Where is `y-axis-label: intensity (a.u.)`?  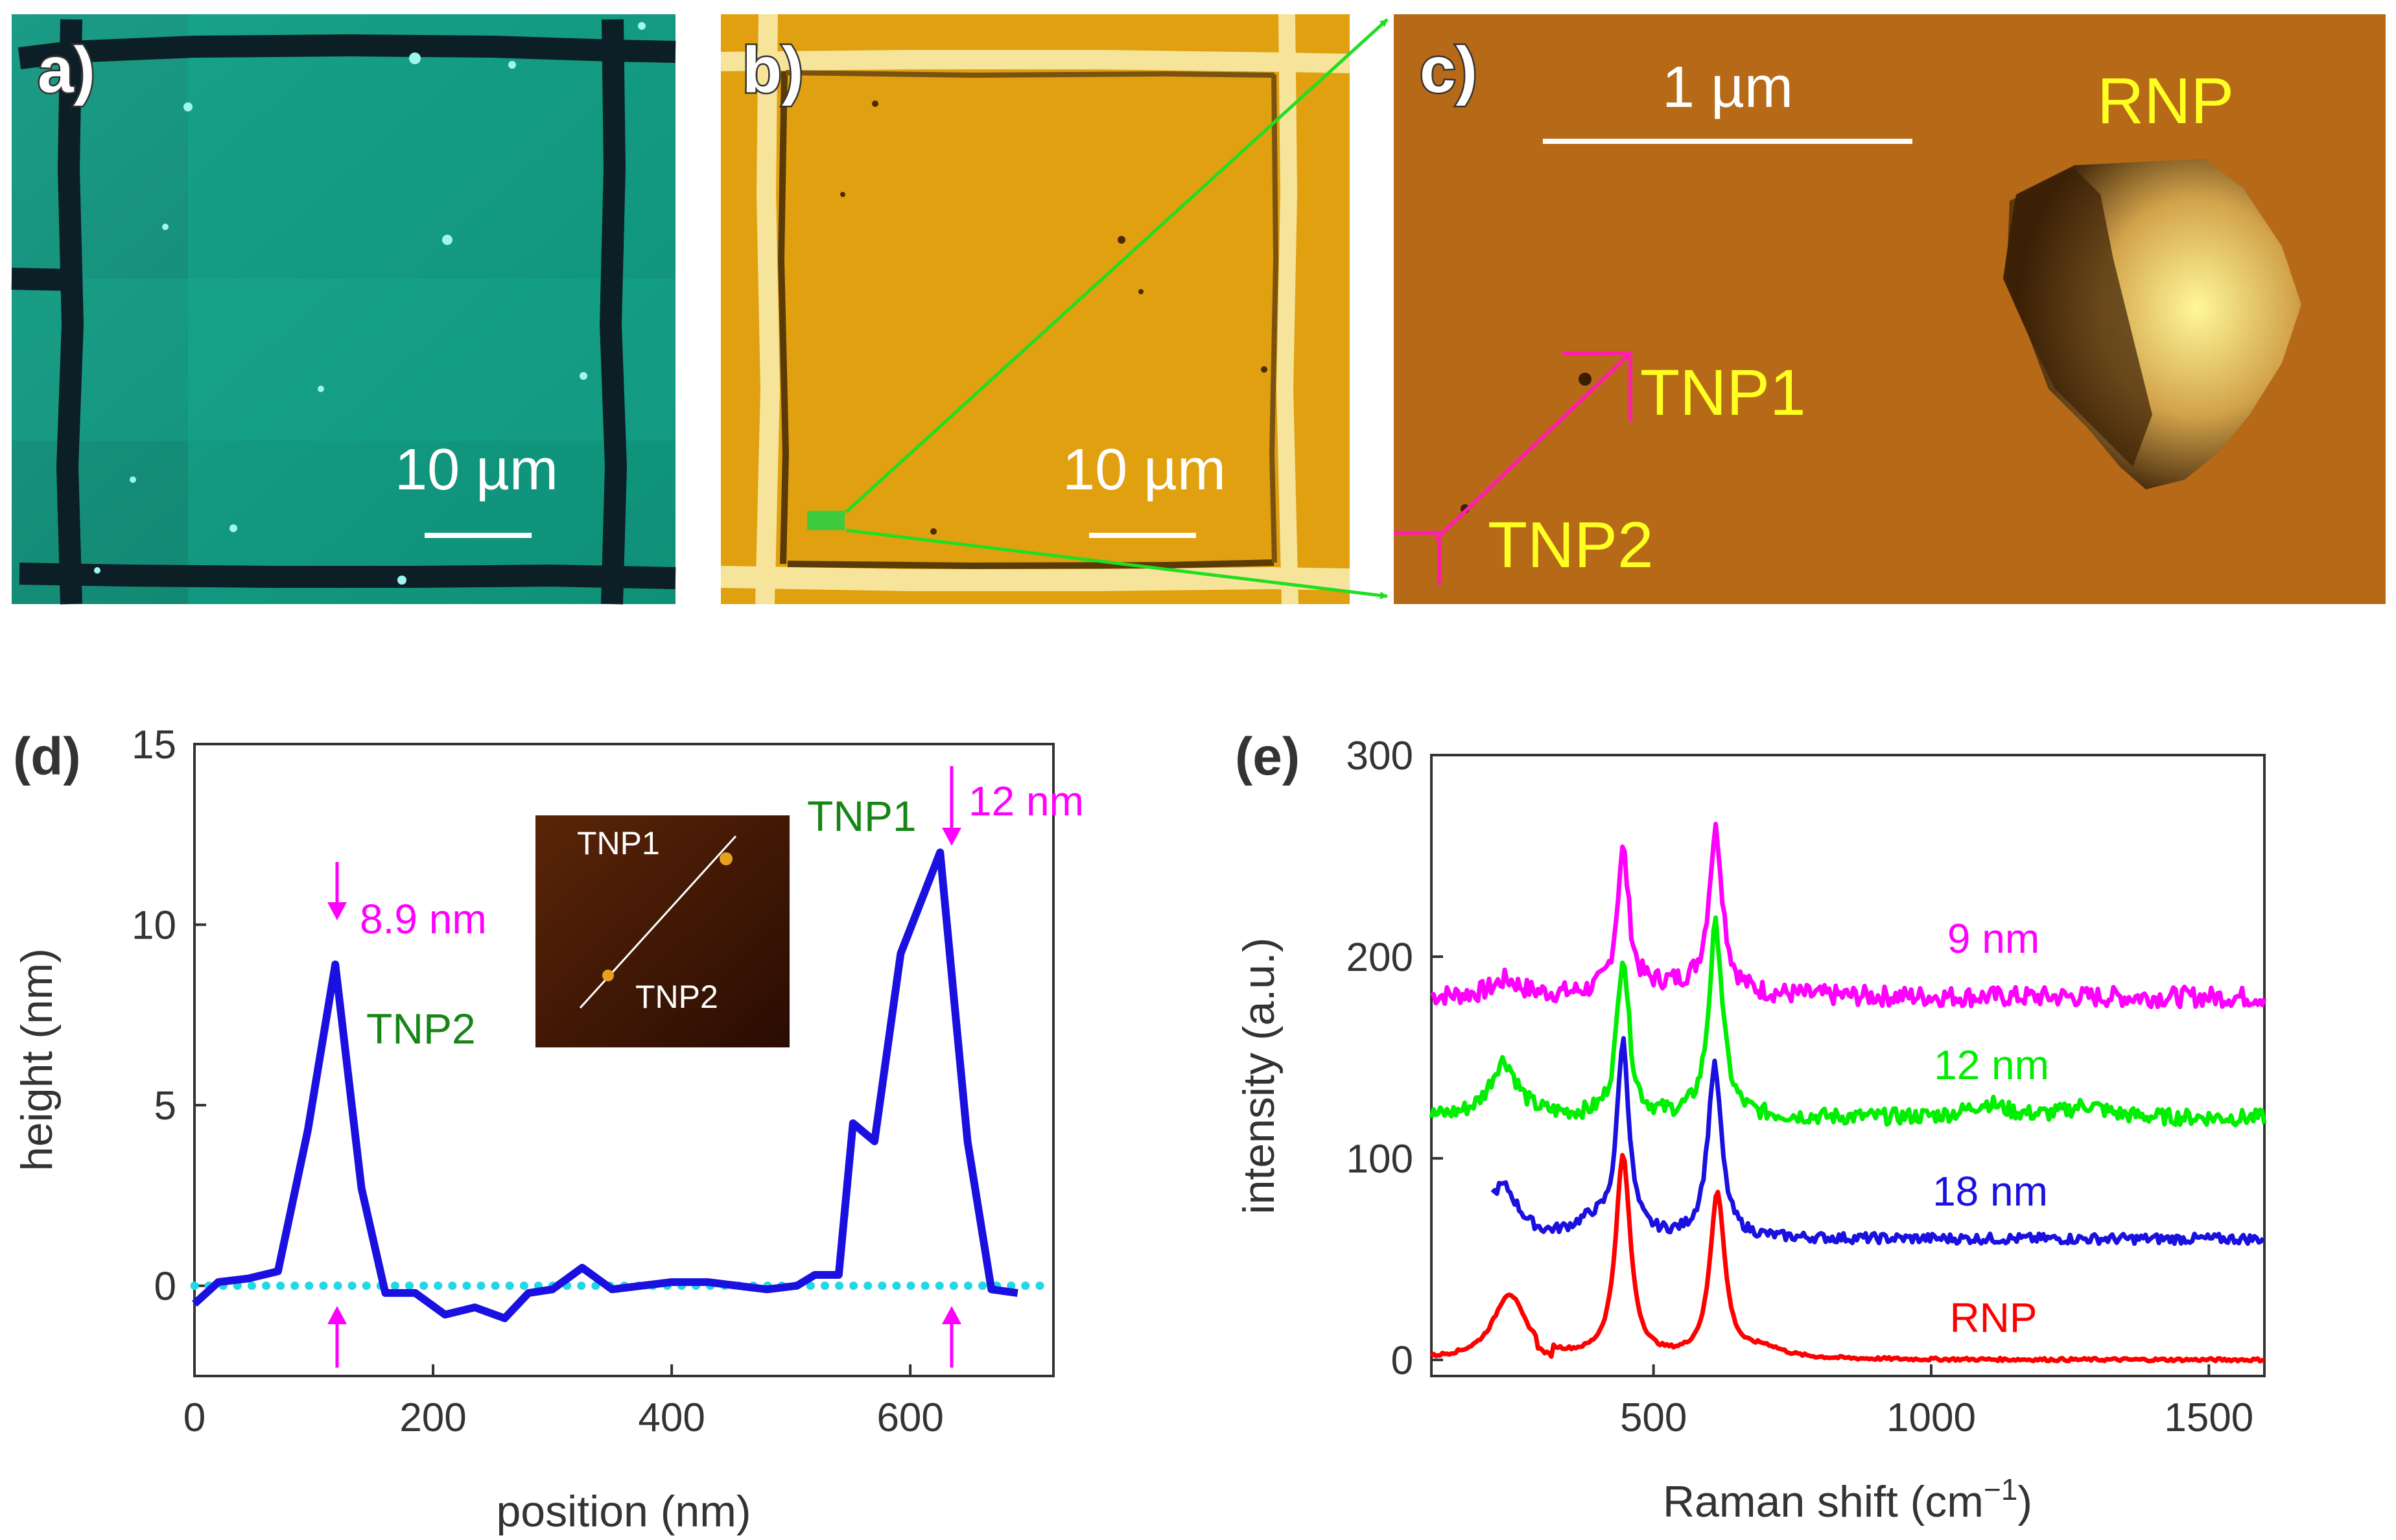 y-axis-label: intensity (a.u.) is located at coordinates (1259, 1075).